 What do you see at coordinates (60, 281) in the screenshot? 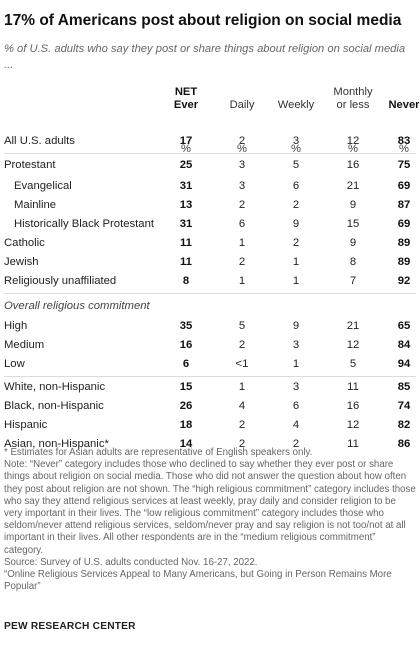
I see `row-label: Religiously unaffiliated` at bounding box center [60, 281].